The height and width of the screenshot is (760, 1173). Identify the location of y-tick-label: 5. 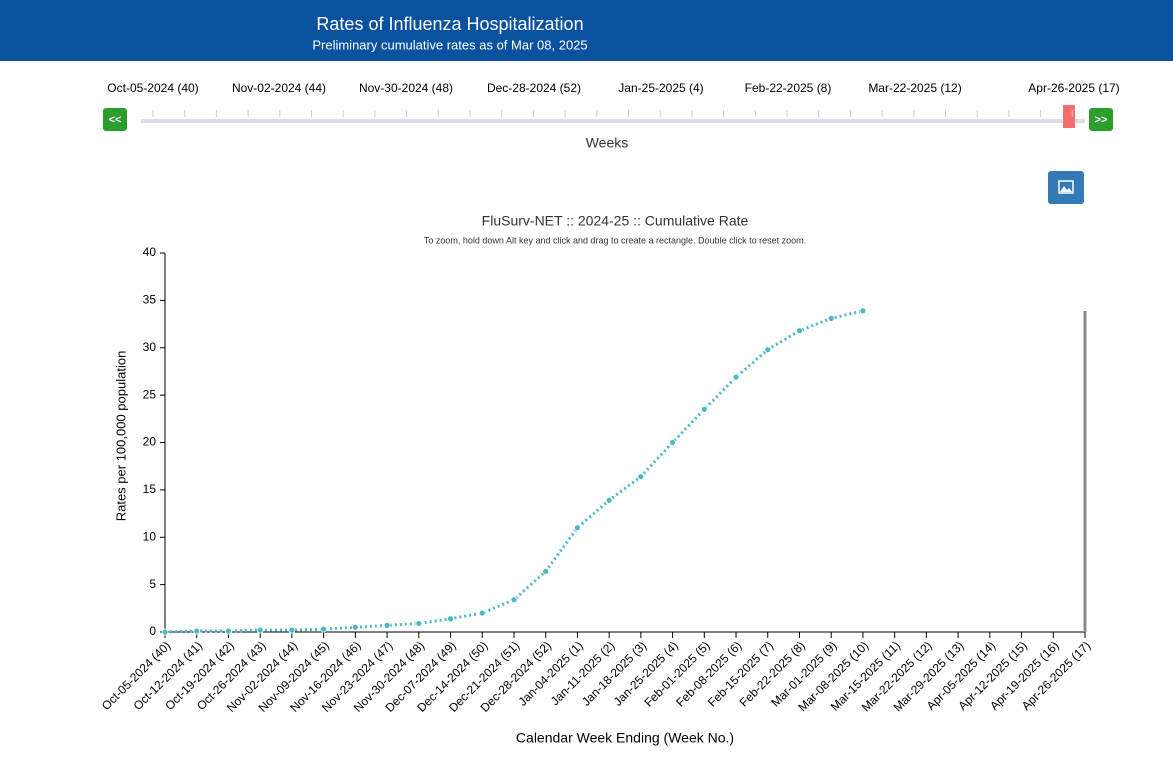
(152, 584).